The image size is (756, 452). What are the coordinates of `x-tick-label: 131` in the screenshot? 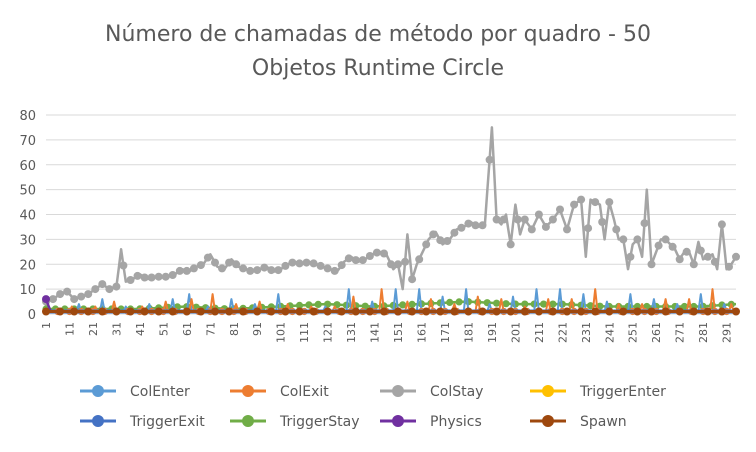 It's located at (351, 332).